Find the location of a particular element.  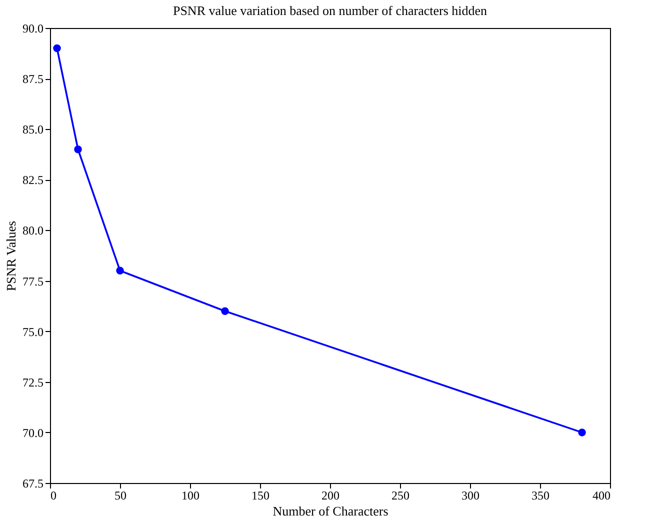

y-tick-label: 80.0 is located at coordinates (33, 231).